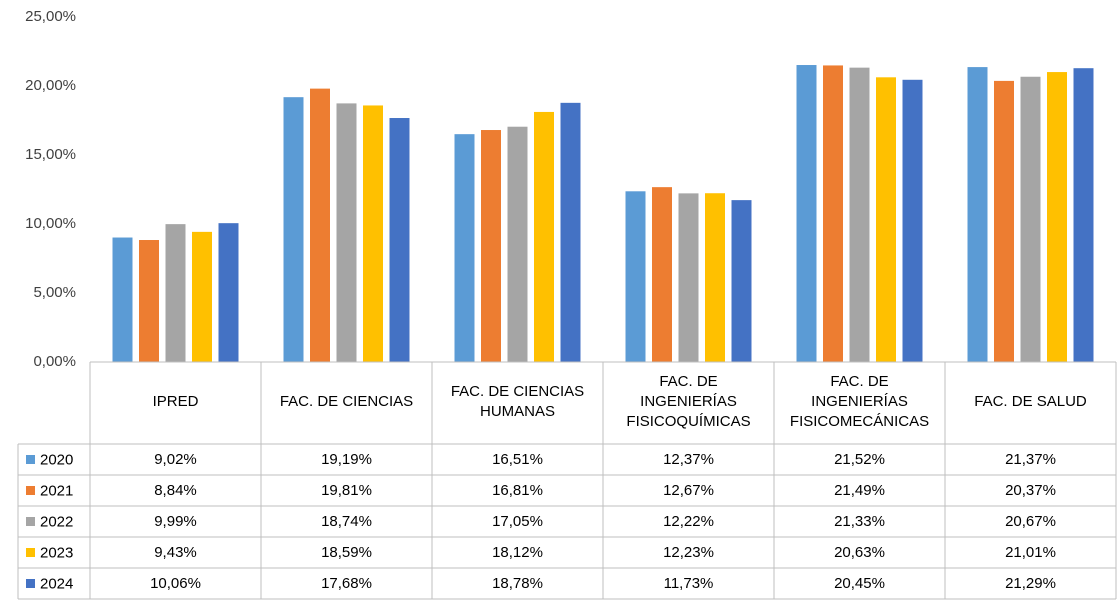 The width and height of the screenshot is (1117, 600). Describe the element at coordinates (688, 490) in the screenshot. I see `data-label: 12,67%` at that location.